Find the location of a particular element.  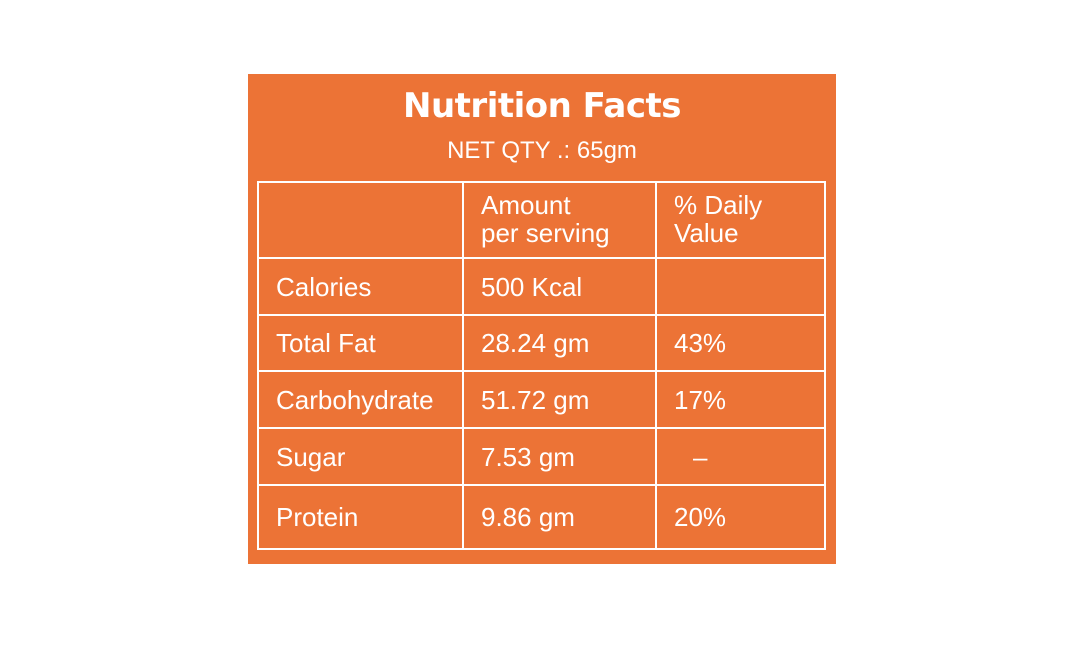

table-row: Calories 500 Kcal is located at coordinates (541, 286).